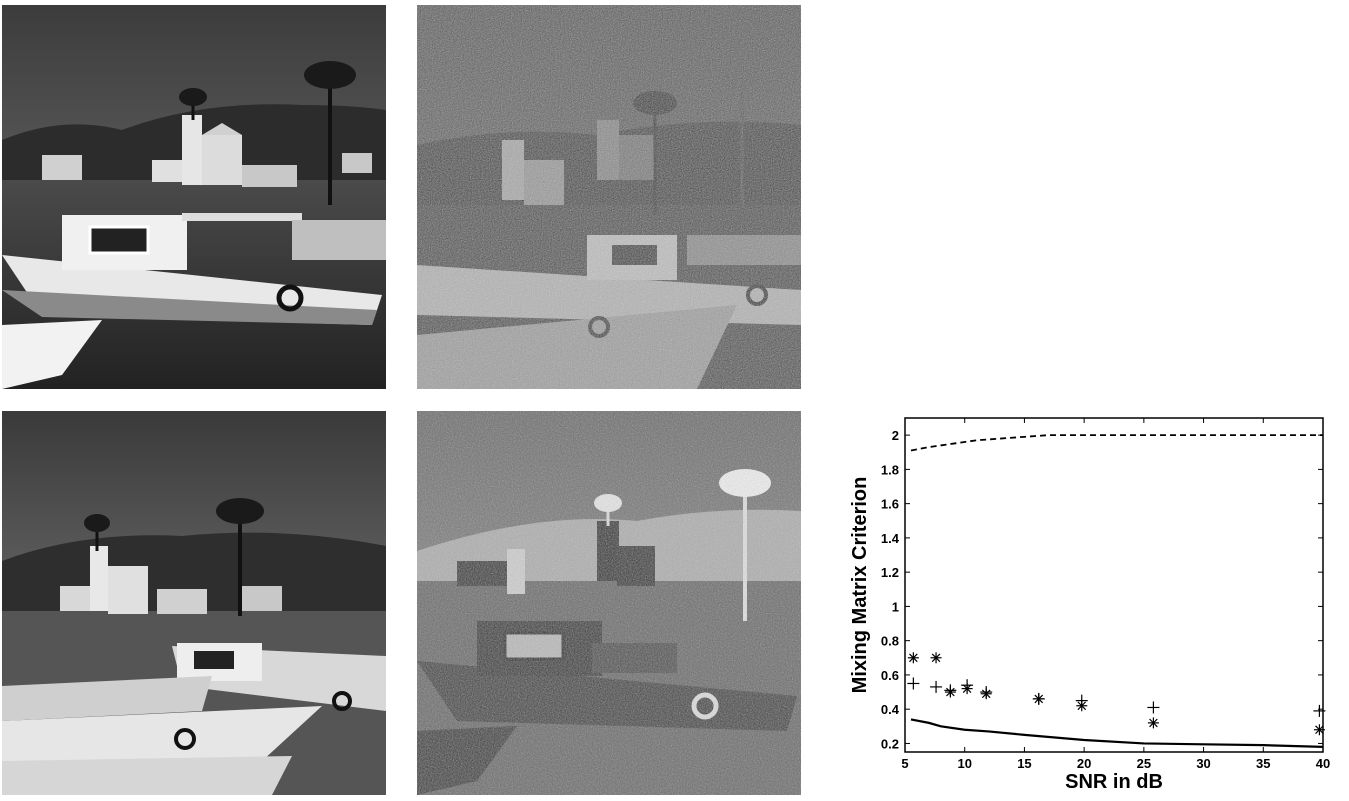 This screenshot has width=1349, height=801. What do you see at coordinates (890, 469) in the screenshot?
I see `y-tick-label: 1.8` at bounding box center [890, 469].